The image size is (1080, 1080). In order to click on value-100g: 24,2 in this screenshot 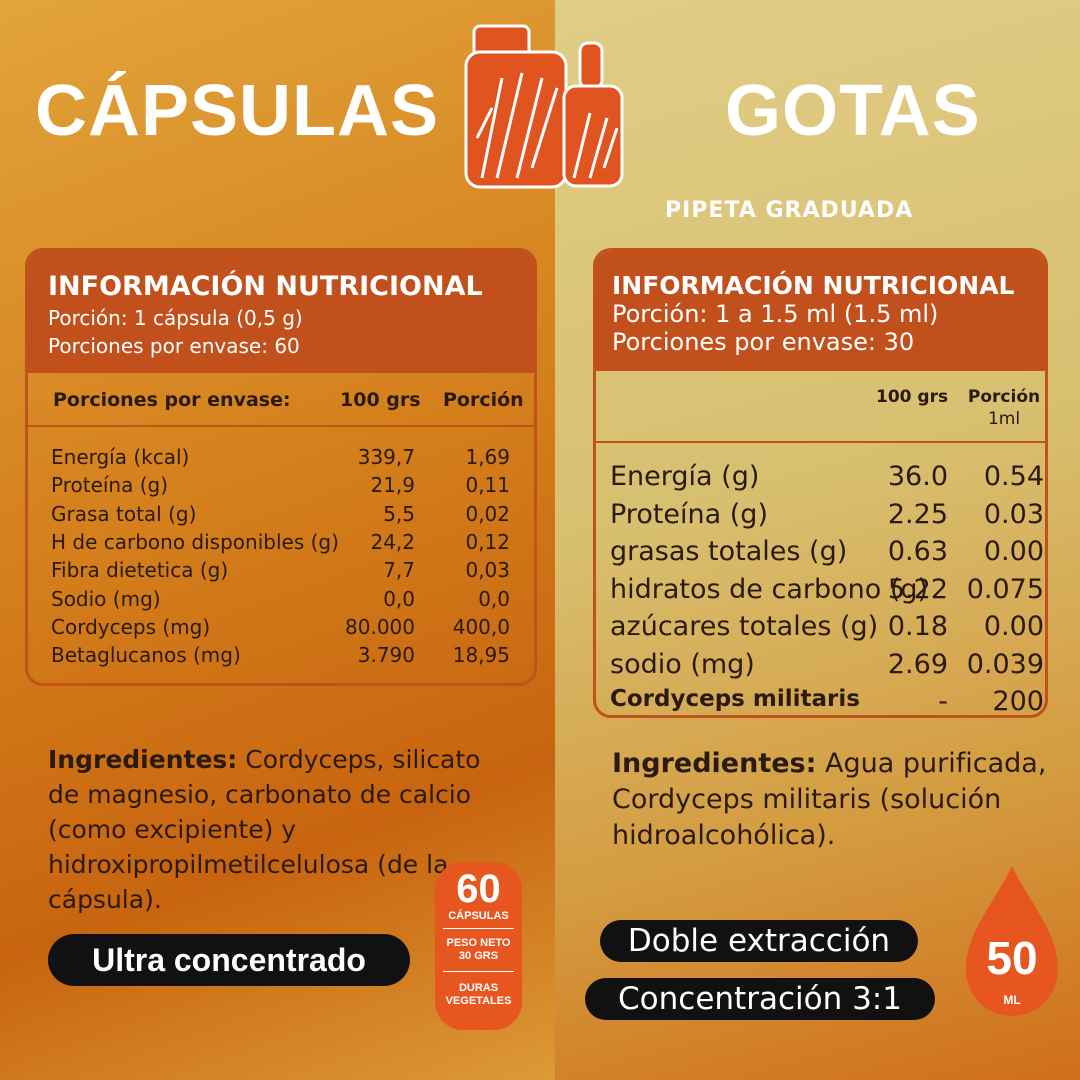, I will do `click(392, 541)`.